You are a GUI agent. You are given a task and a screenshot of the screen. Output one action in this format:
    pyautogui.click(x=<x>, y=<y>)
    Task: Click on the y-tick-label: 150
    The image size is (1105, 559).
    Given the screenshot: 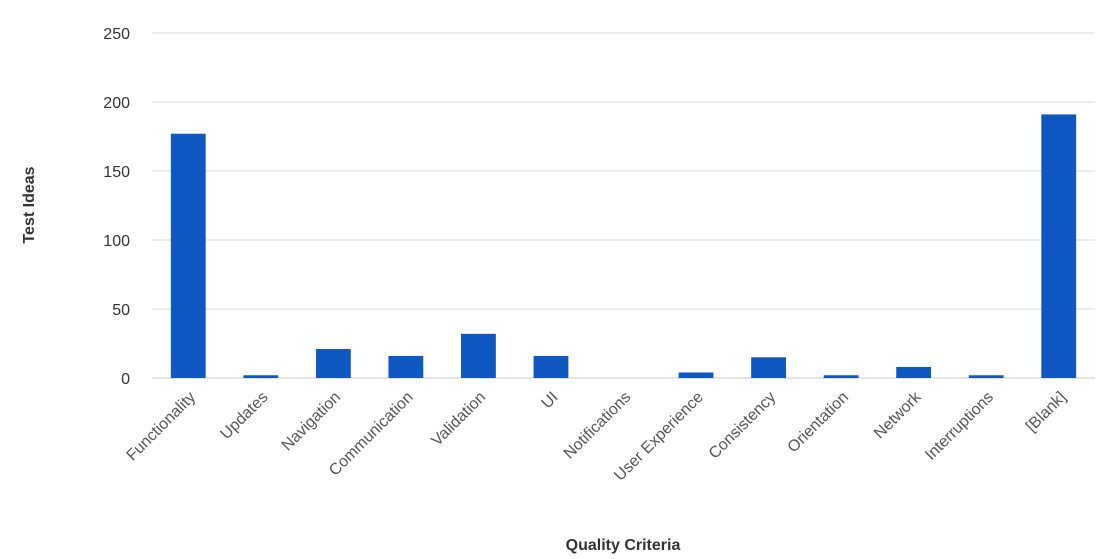 What is the action you would take?
    pyautogui.click(x=116, y=172)
    